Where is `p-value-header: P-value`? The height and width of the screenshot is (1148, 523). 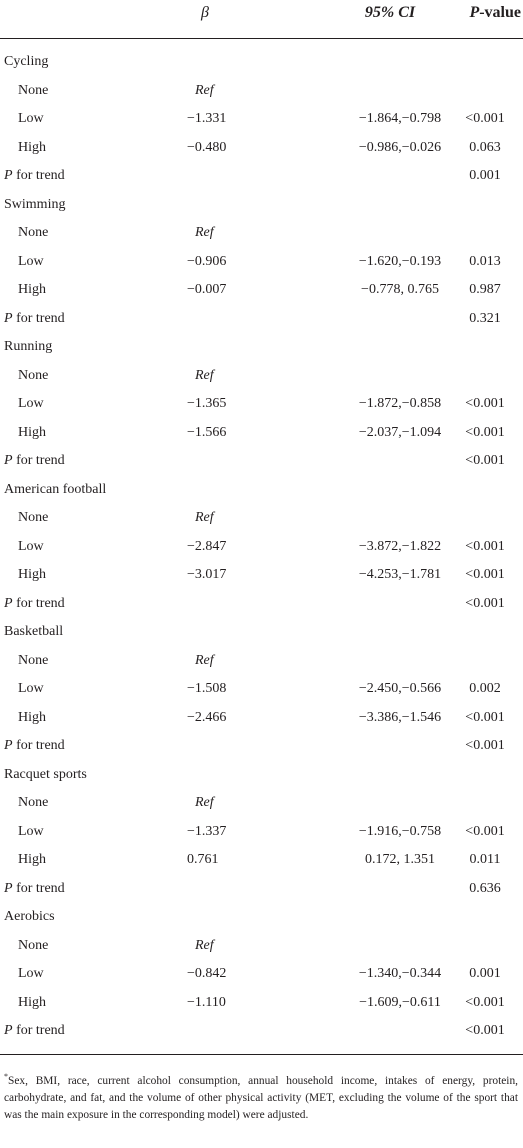 p-value-header: P-value is located at coordinates (495, 13).